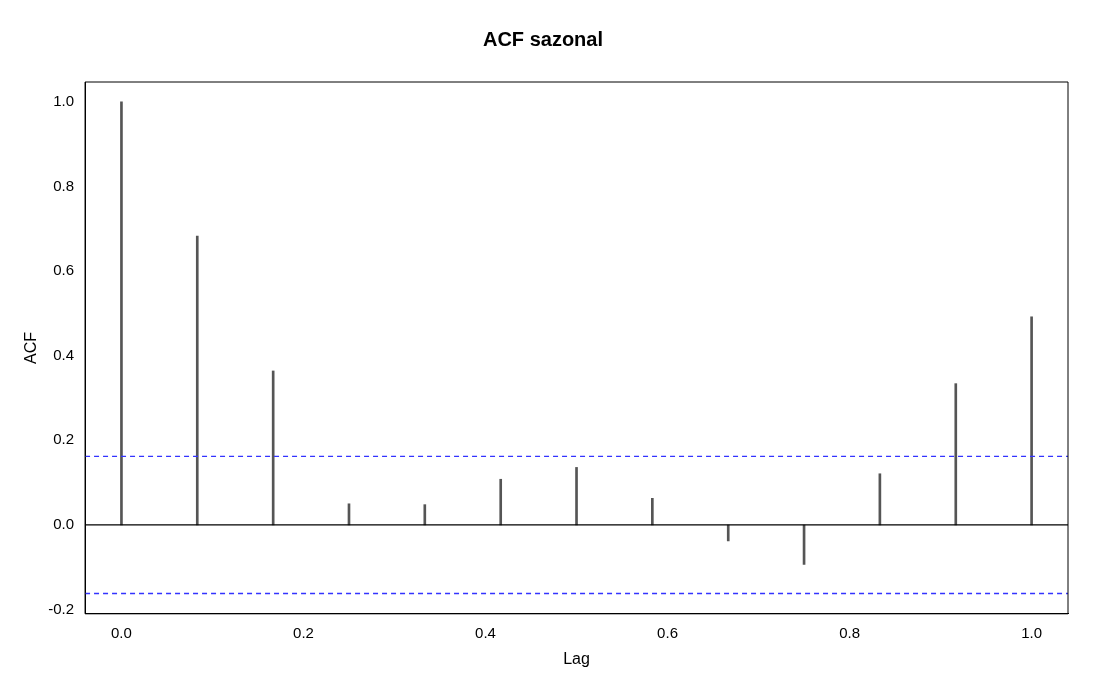  What do you see at coordinates (485, 632) in the screenshot?
I see `x-tick-label: 0.4` at bounding box center [485, 632].